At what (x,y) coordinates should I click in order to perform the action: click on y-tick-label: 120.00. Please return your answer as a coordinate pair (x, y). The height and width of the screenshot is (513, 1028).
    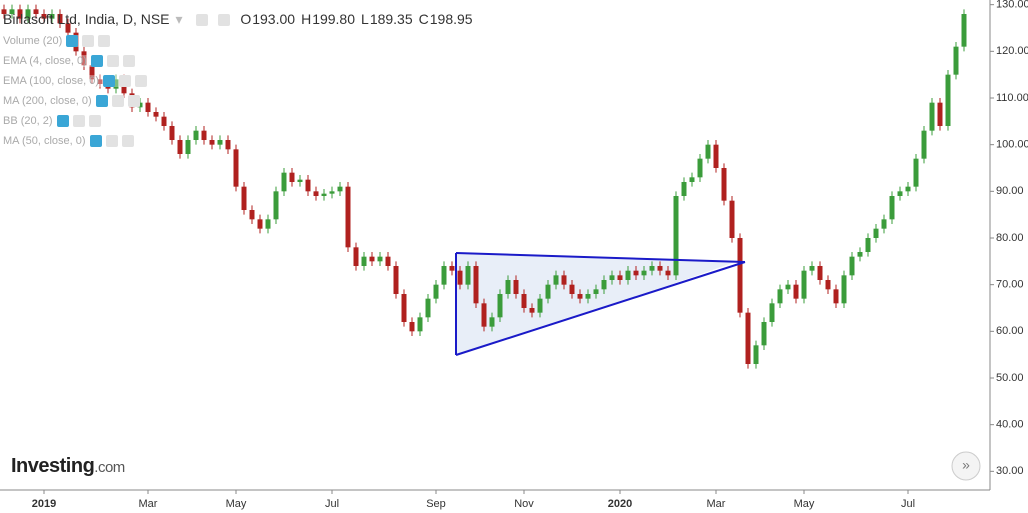
    Looking at the image, I should click on (1012, 51).